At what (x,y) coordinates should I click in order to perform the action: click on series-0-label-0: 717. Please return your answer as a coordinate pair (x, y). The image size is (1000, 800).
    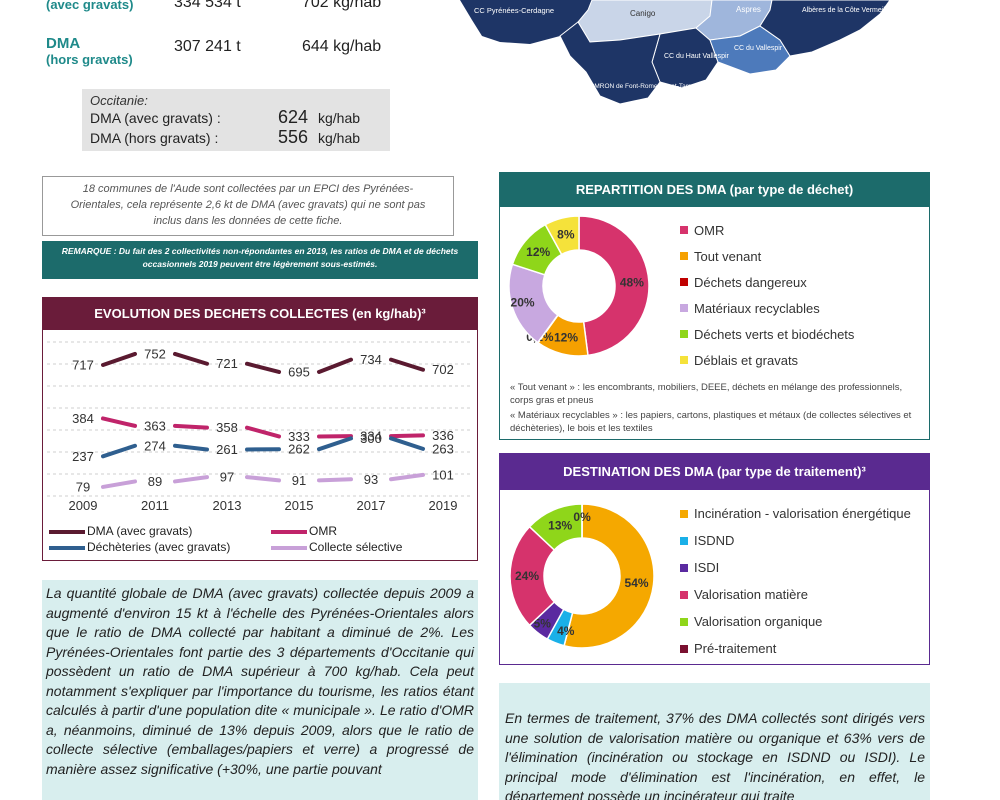
    Looking at the image, I should click on (83, 365).